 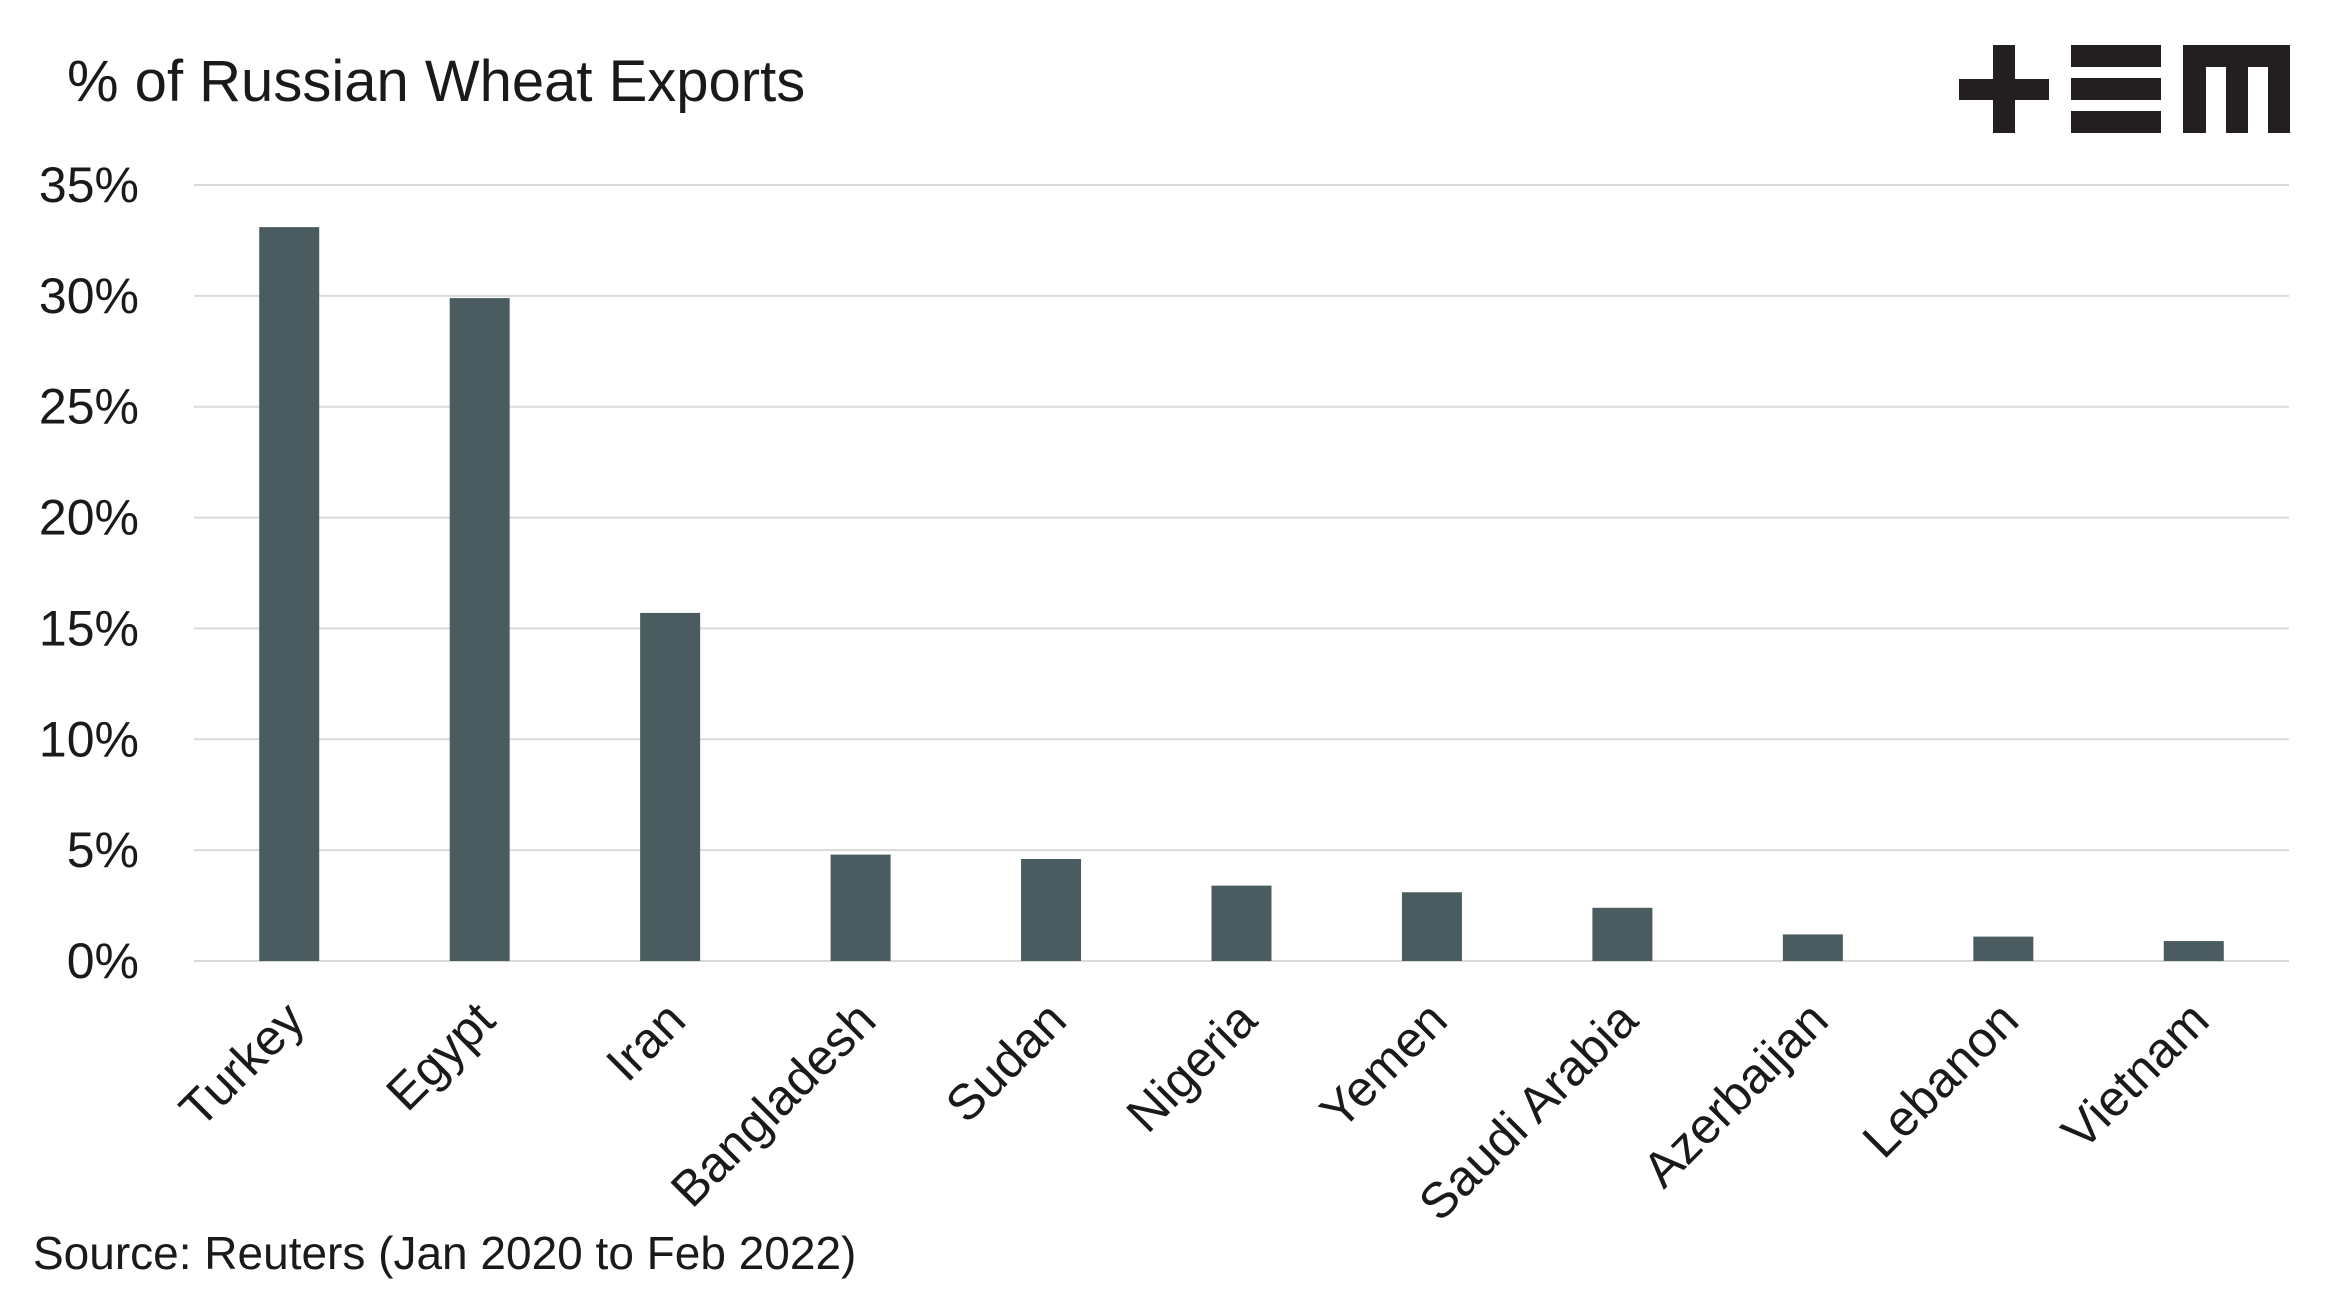 What do you see at coordinates (2124, 89) in the screenshot?
I see `logo` at bounding box center [2124, 89].